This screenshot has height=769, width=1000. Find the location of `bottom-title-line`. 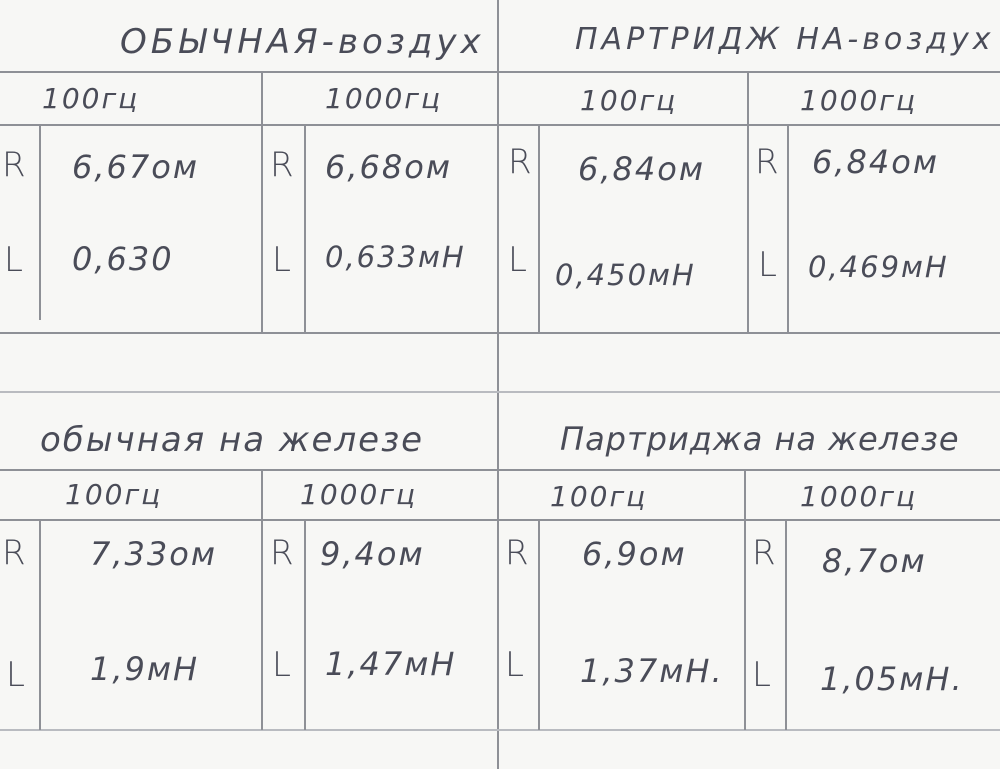

bottom-title-line is located at coordinates (500, 470).